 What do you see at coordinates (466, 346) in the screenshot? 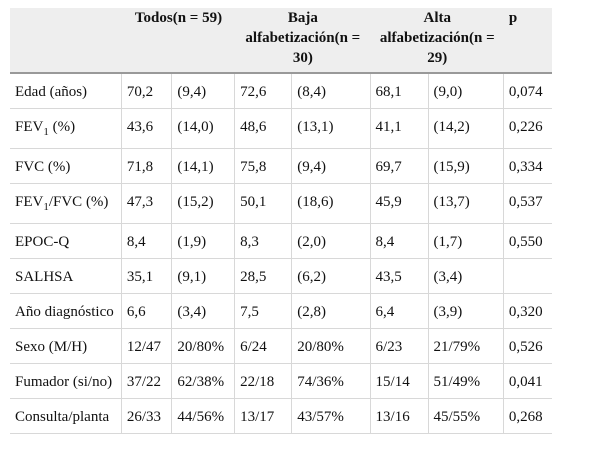
I see `table-cell: 21/79%` at bounding box center [466, 346].